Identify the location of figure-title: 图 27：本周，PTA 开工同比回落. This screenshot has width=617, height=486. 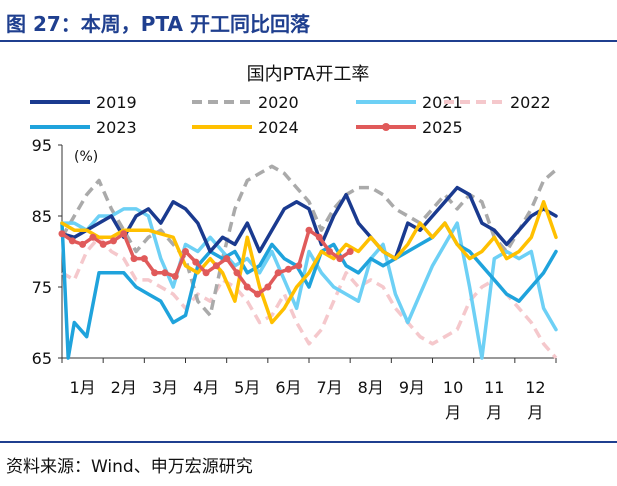
(158, 24).